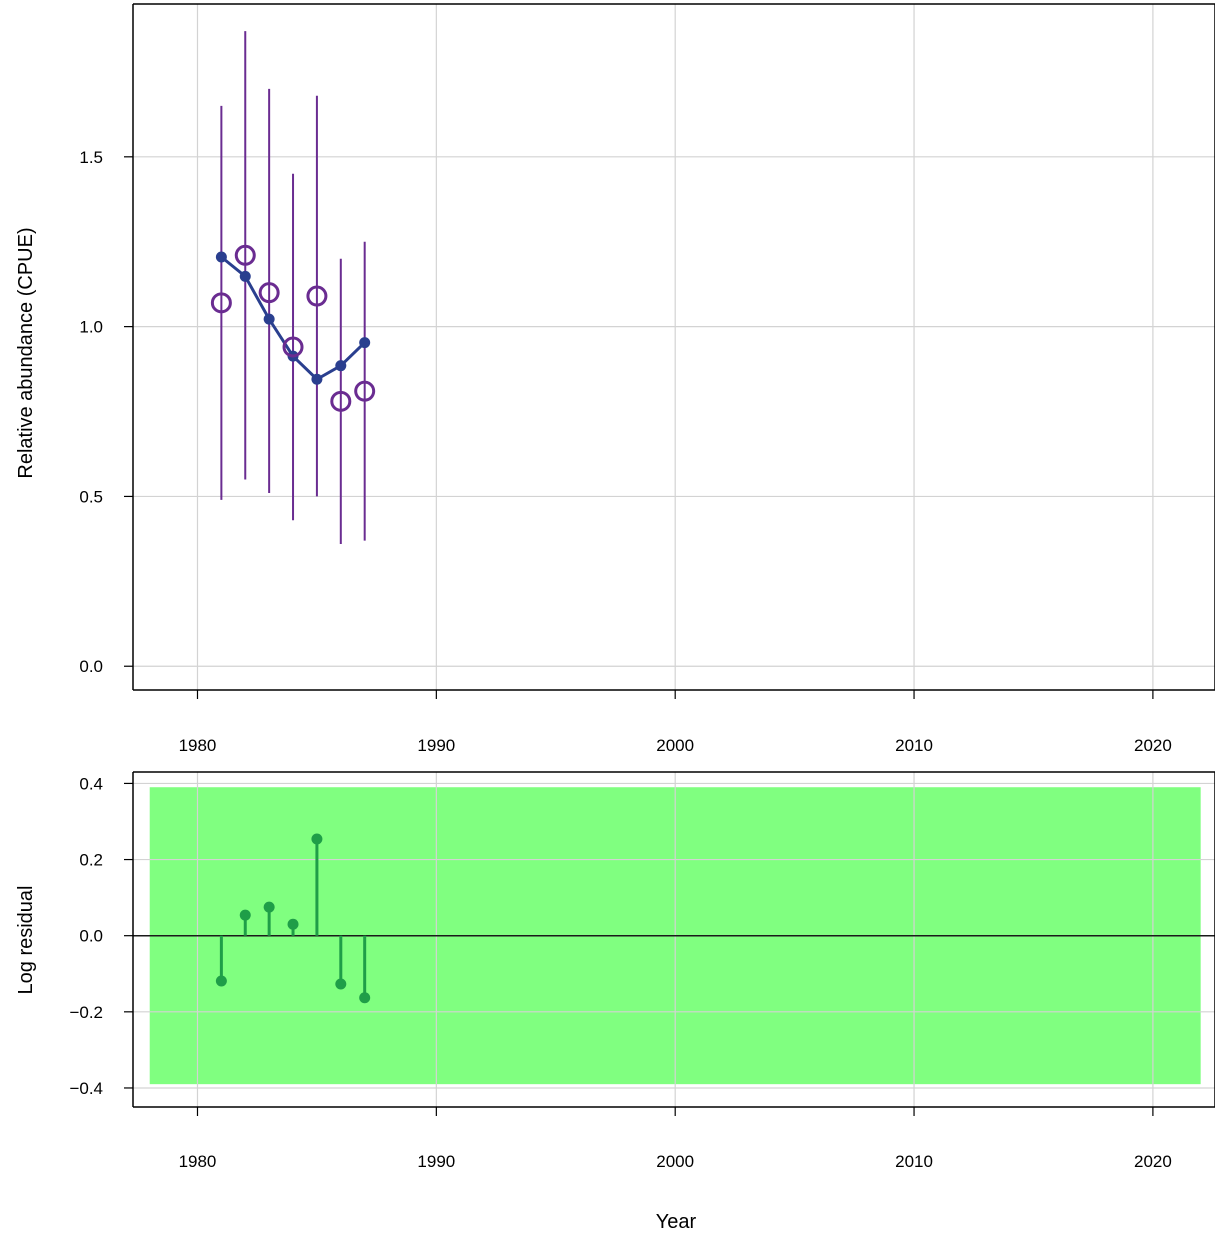 Image resolution: width=1215 pixels, height=1236 pixels. I want to click on y-tick-label: −0.2, so click(86, 1012).